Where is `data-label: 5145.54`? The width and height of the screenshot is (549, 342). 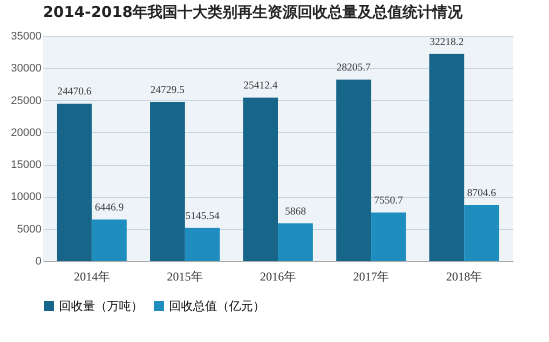
data-label: 5145.54 is located at coordinates (202, 216).